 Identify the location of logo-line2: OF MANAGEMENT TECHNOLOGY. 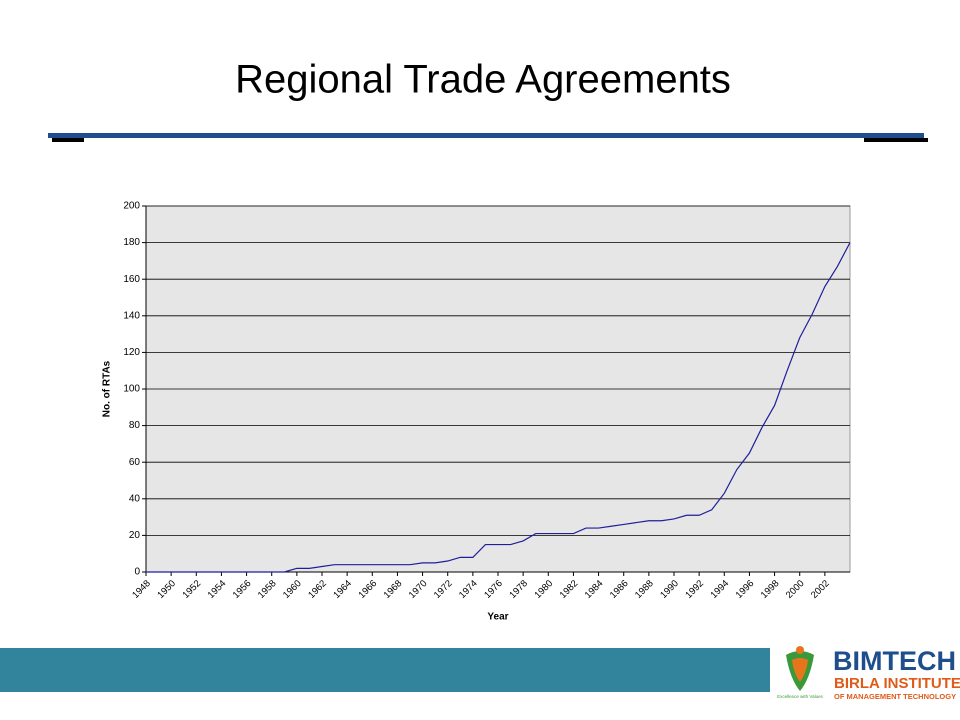
(895, 696).